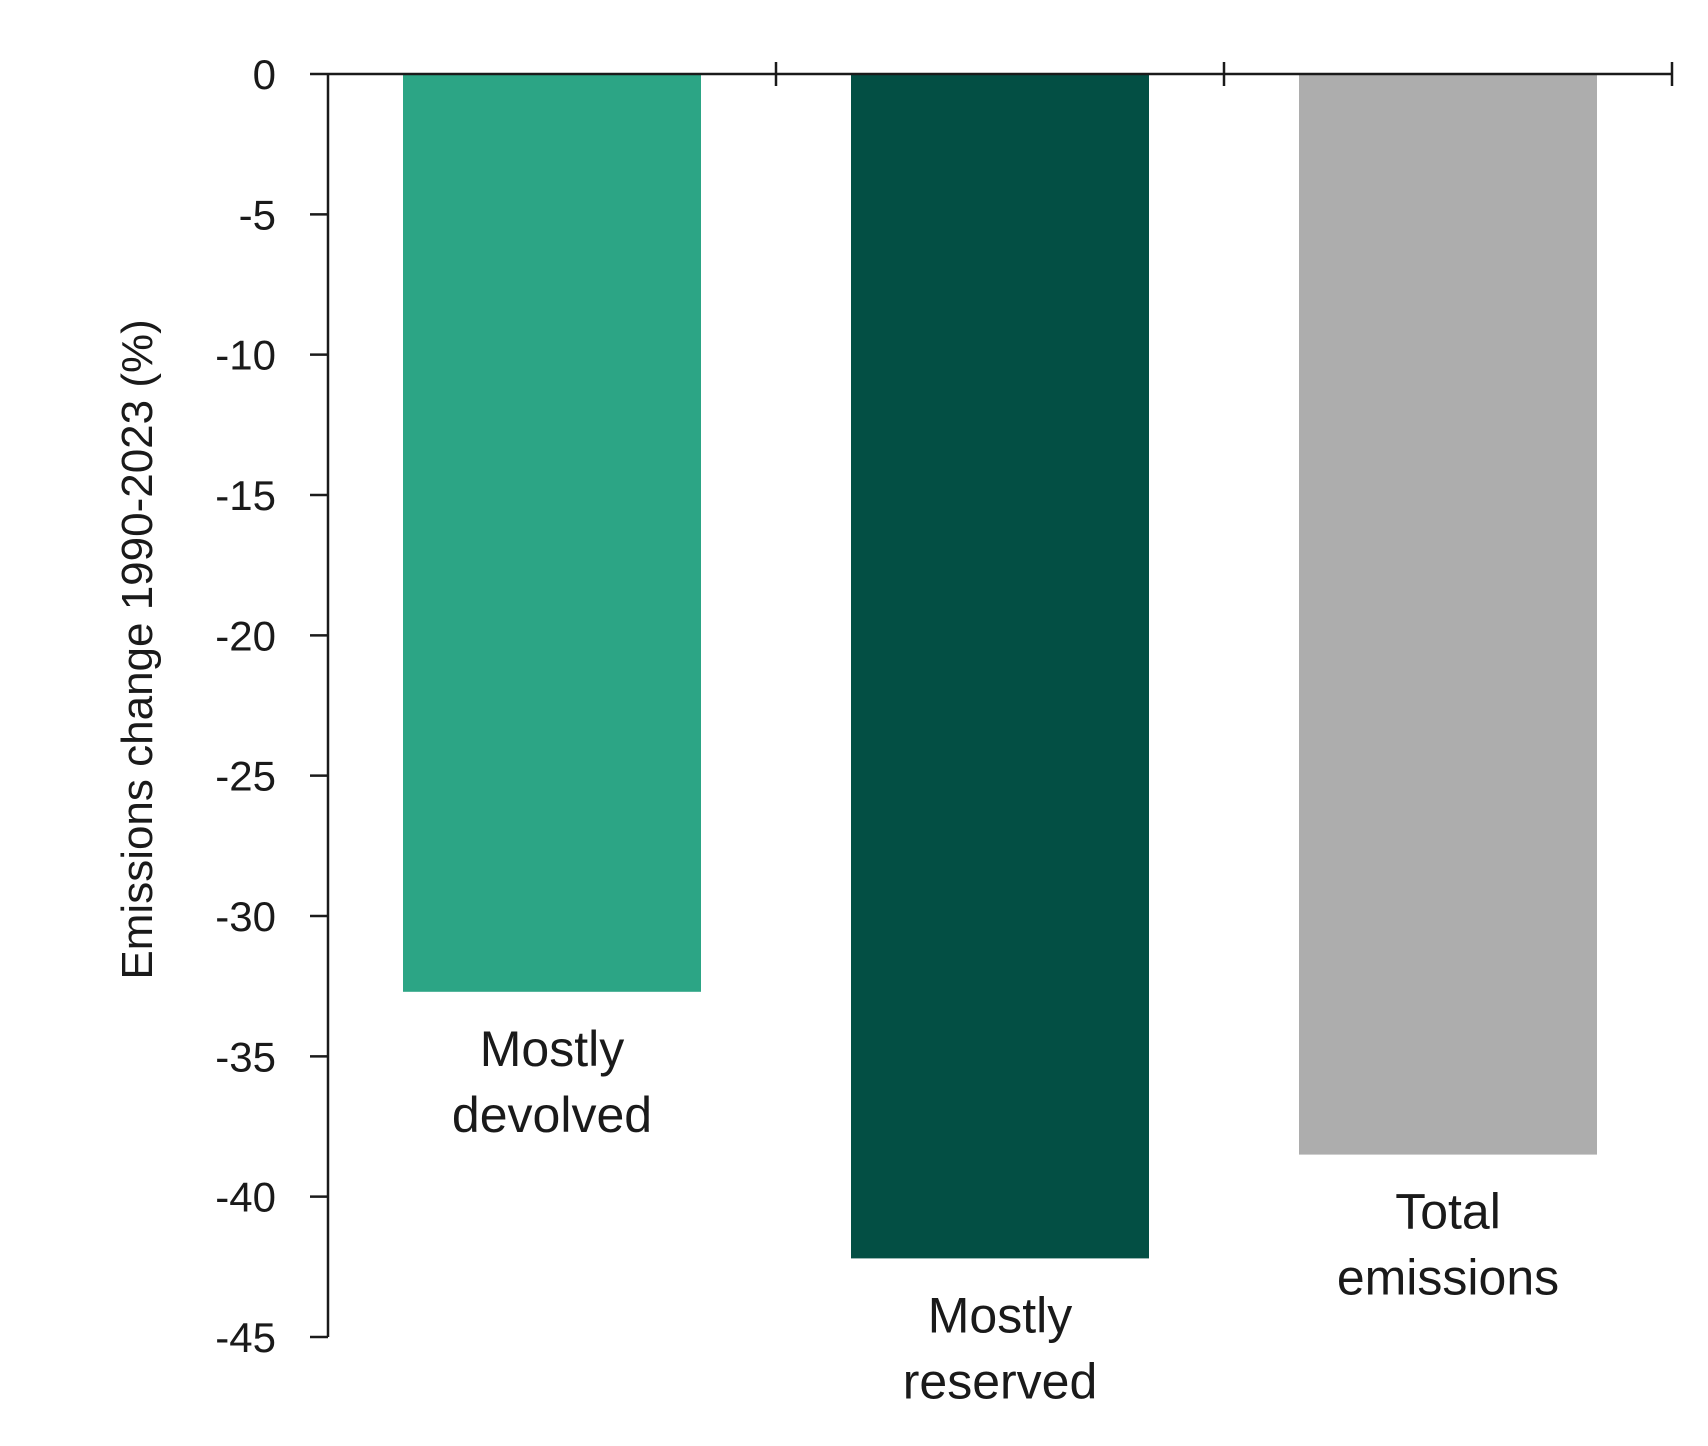  I want to click on category-label-2-line-1: emissions, so click(1448, 1278).